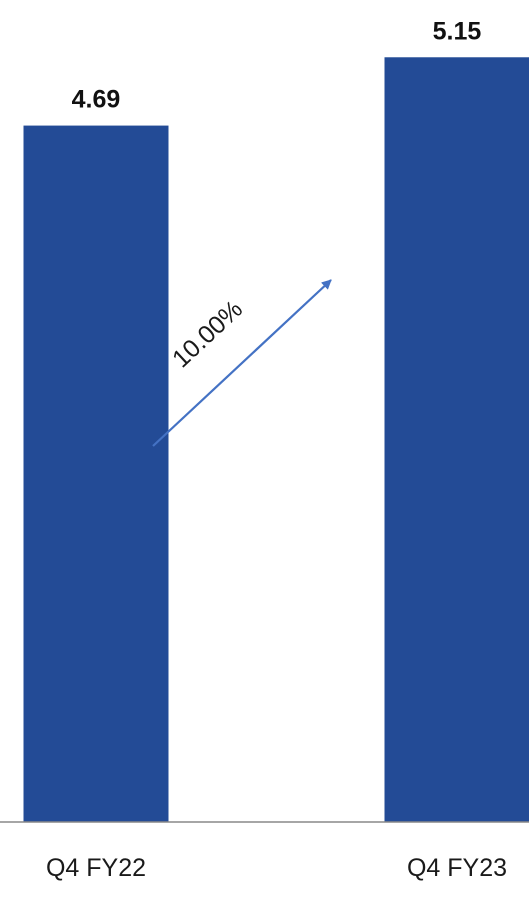 The width and height of the screenshot is (529, 916). Describe the element at coordinates (277, 65) in the screenshot. I see `bar-labels-group: 4.69 5.15` at that location.